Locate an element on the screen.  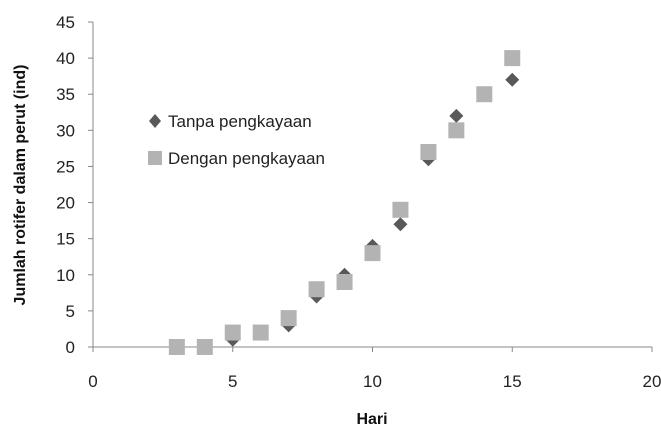
y-tick-label: 5 is located at coordinates (70, 311).